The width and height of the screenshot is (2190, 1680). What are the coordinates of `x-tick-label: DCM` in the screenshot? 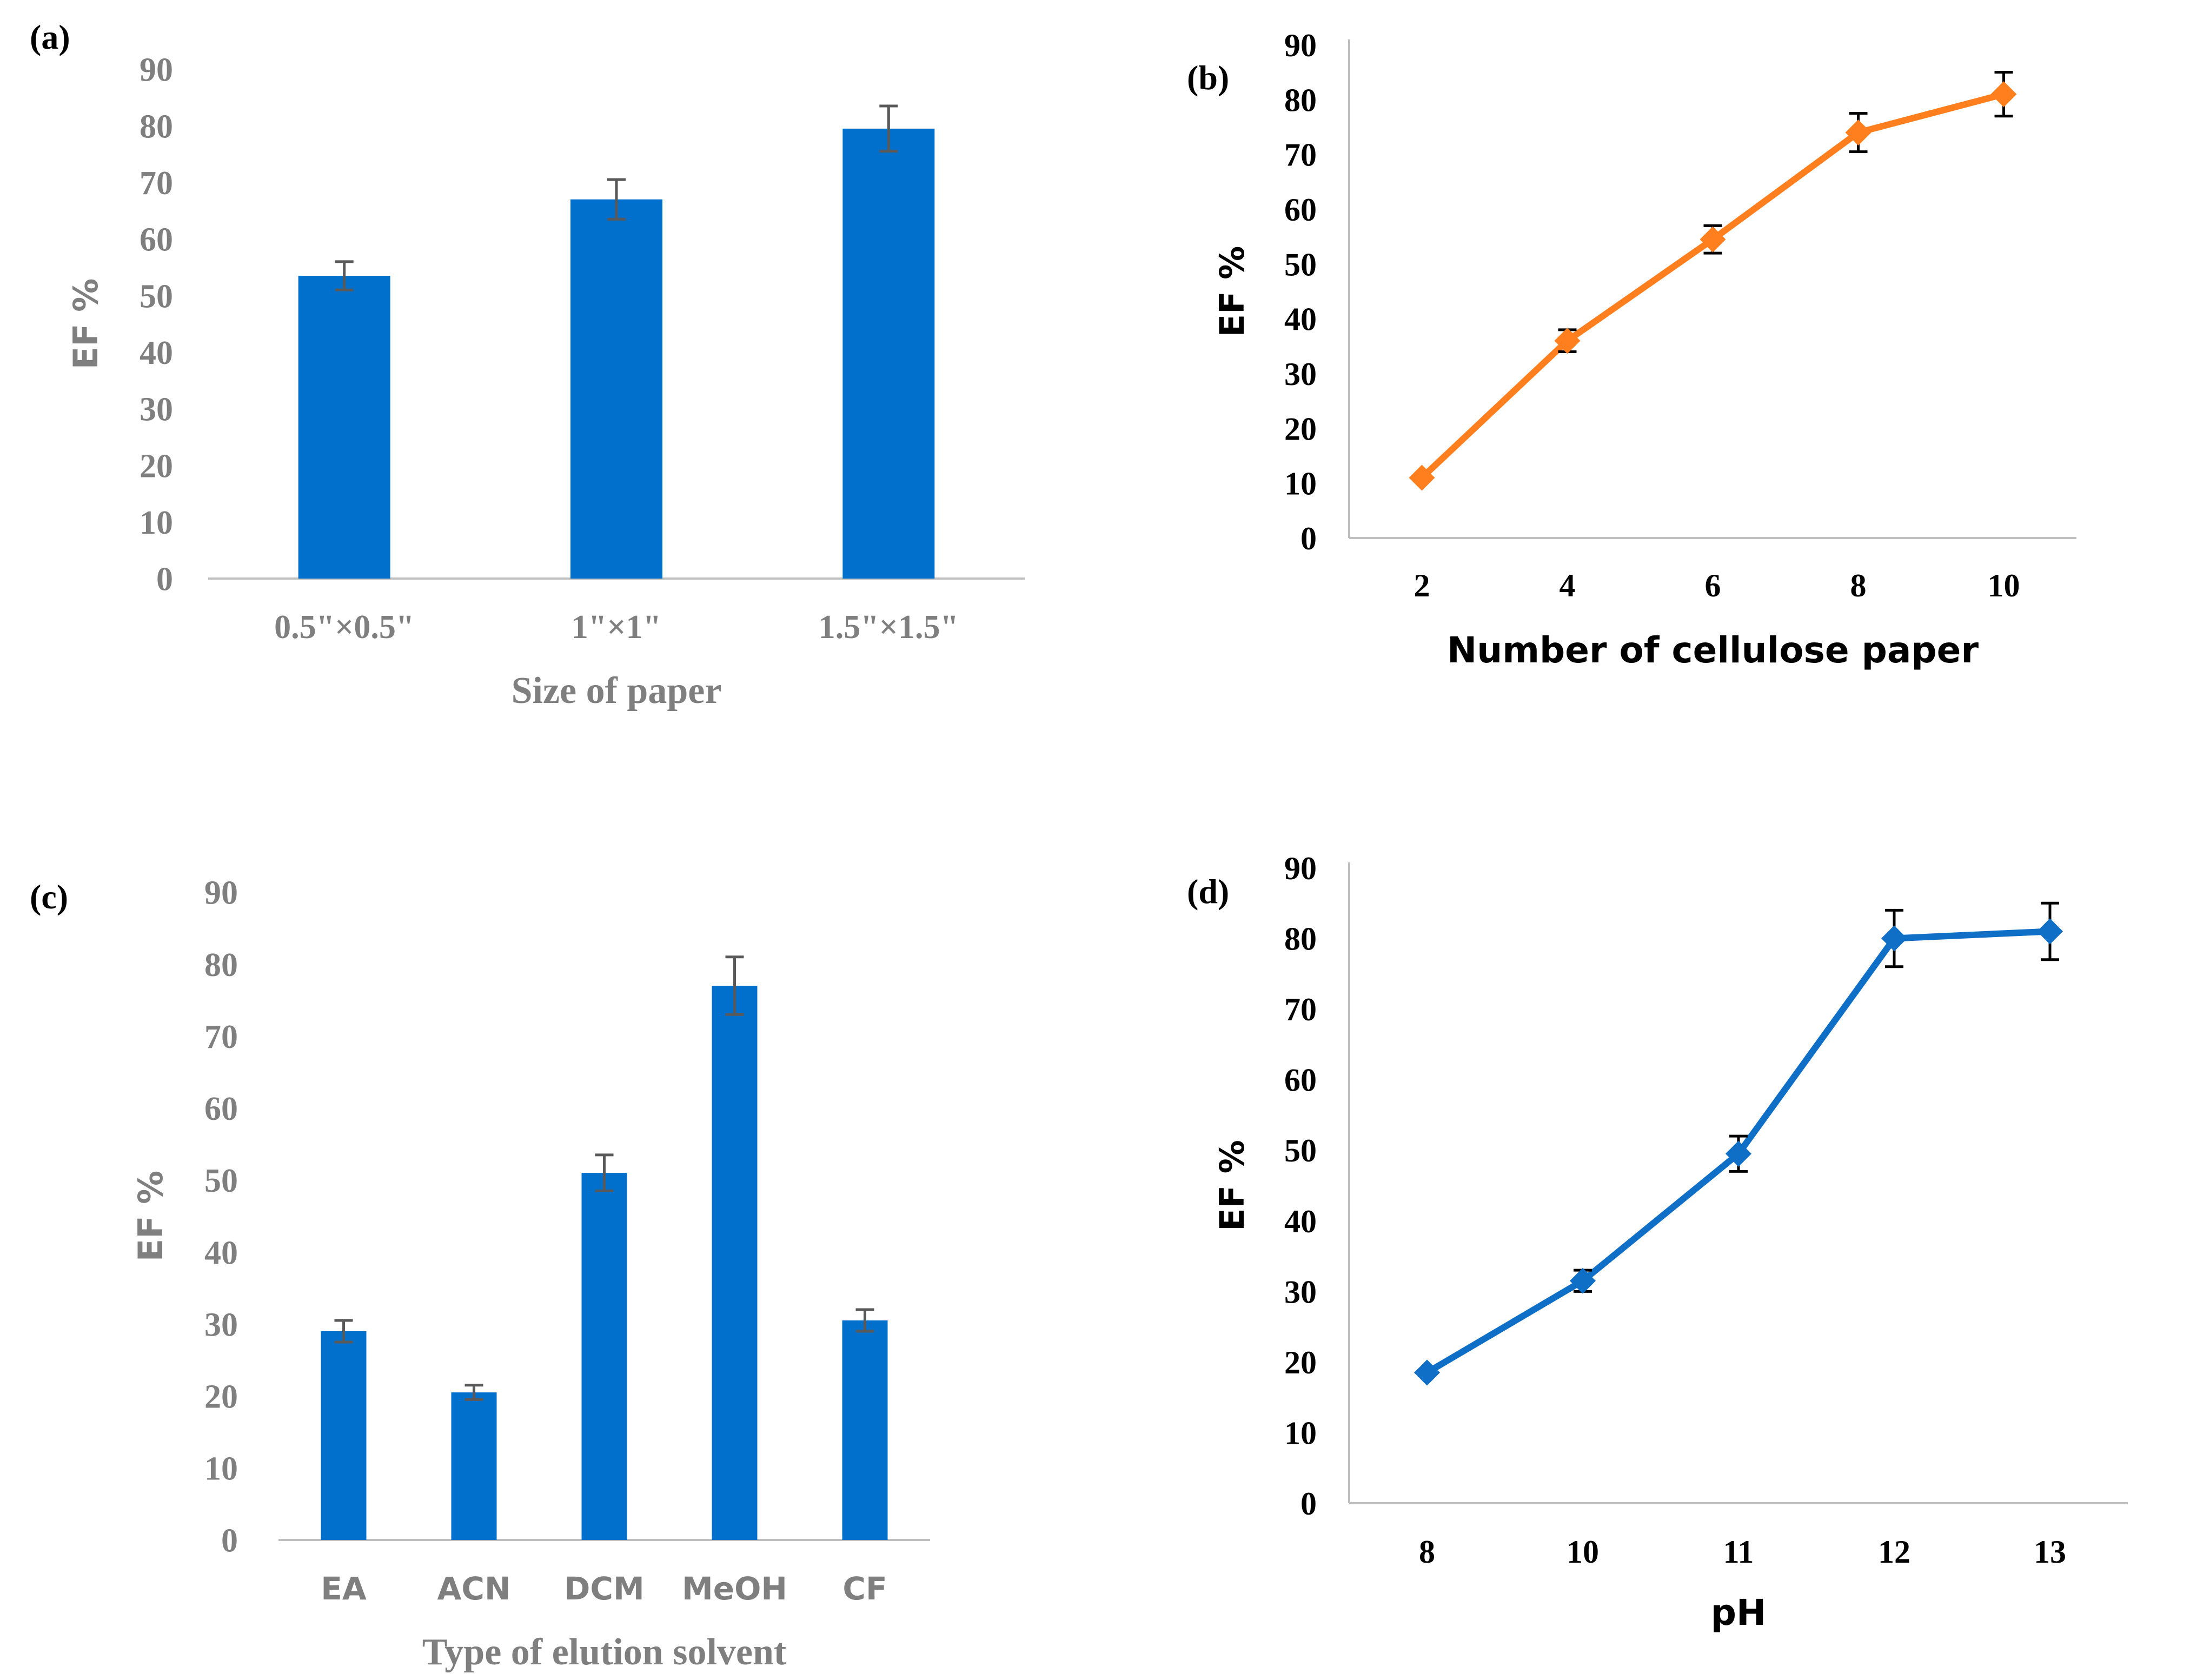 It's located at (604, 1588).